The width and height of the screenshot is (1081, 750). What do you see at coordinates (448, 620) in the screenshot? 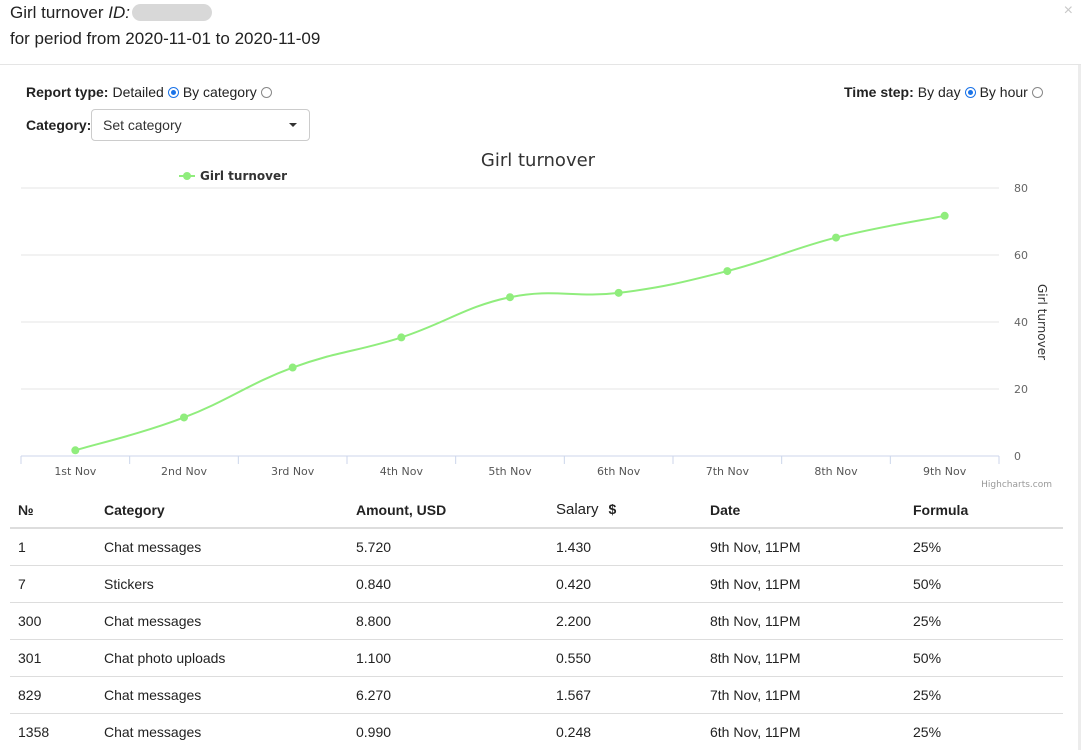
I see `cell-amount: 8.800` at bounding box center [448, 620].